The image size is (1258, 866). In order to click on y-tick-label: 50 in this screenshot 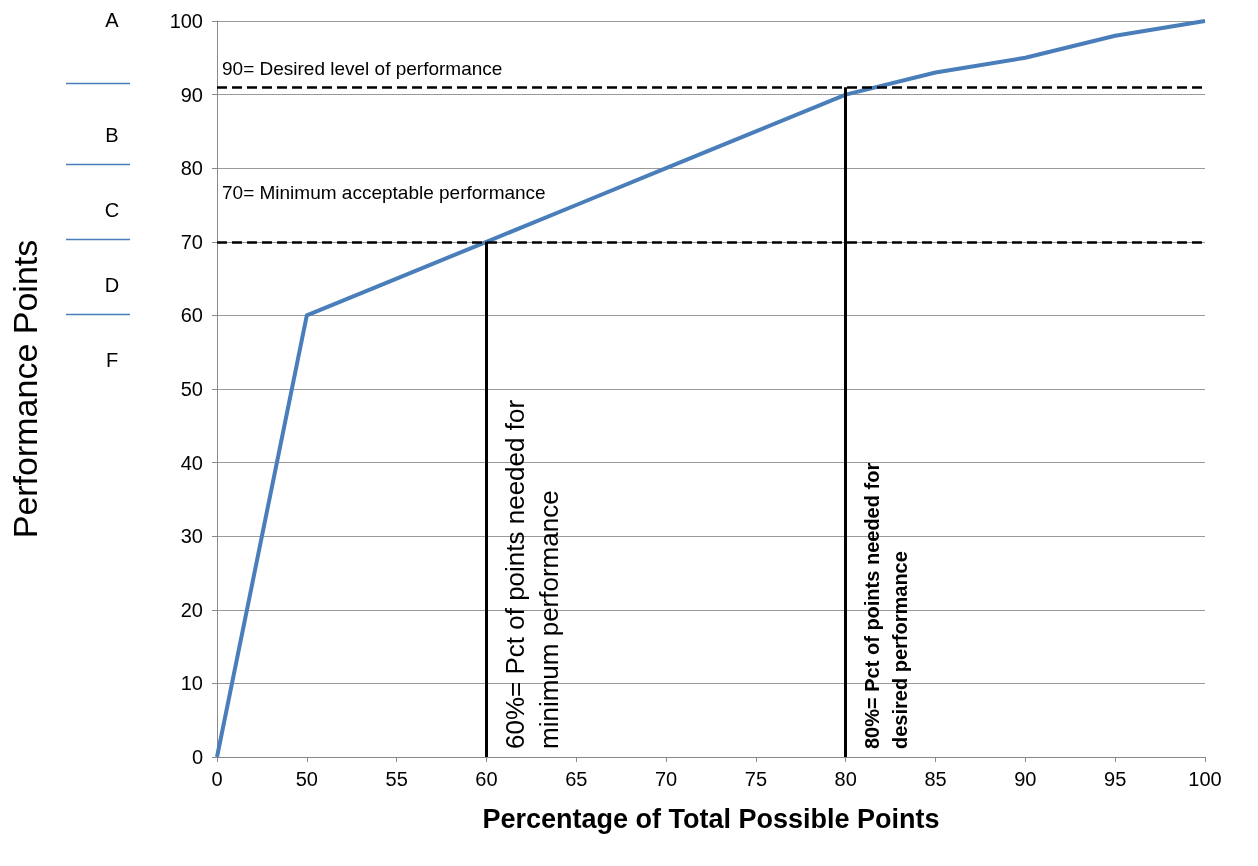, I will do `click(191, 389)`.